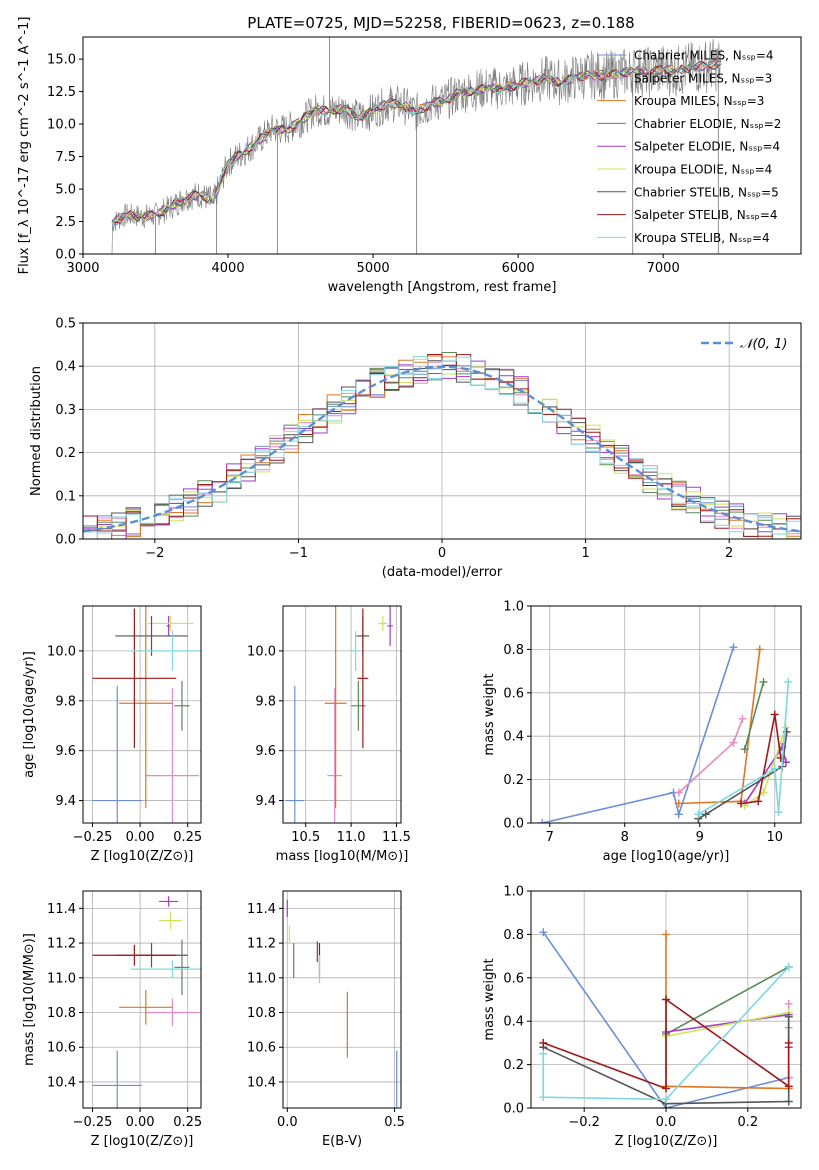 This screenshot has width=819, height=1170. I want to click on massage-ytick-label: 9.8, so click(265, 701).